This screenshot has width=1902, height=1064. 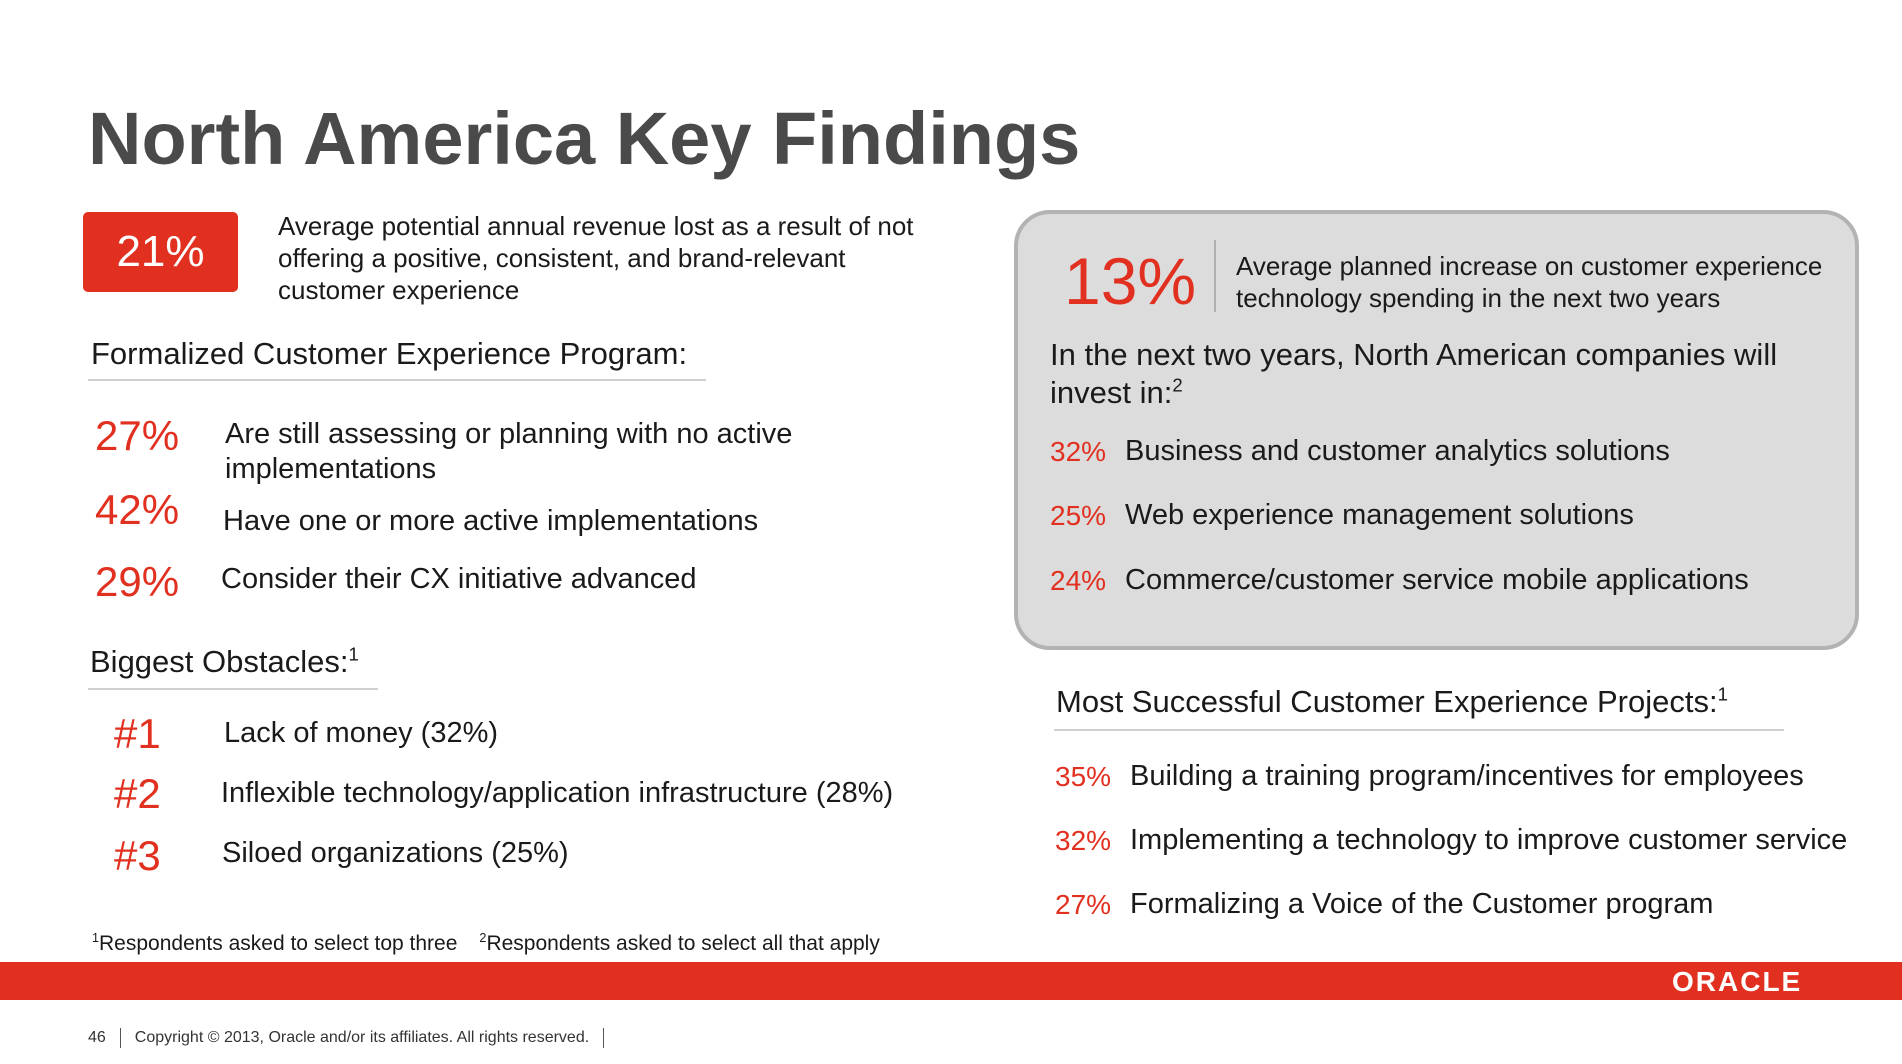 I want to click on project-pct-1: 35%, so click(x=1083, y=776).